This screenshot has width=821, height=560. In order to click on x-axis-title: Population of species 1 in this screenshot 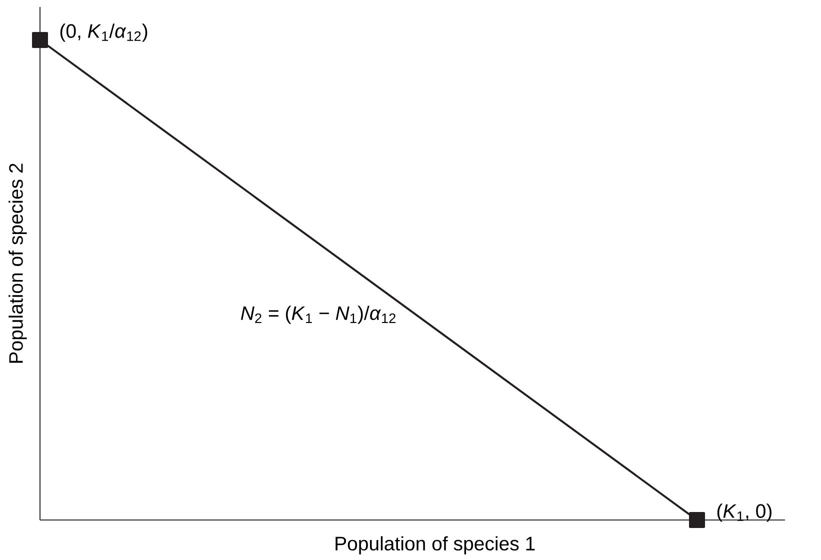, I will do `click(435, 545)`.